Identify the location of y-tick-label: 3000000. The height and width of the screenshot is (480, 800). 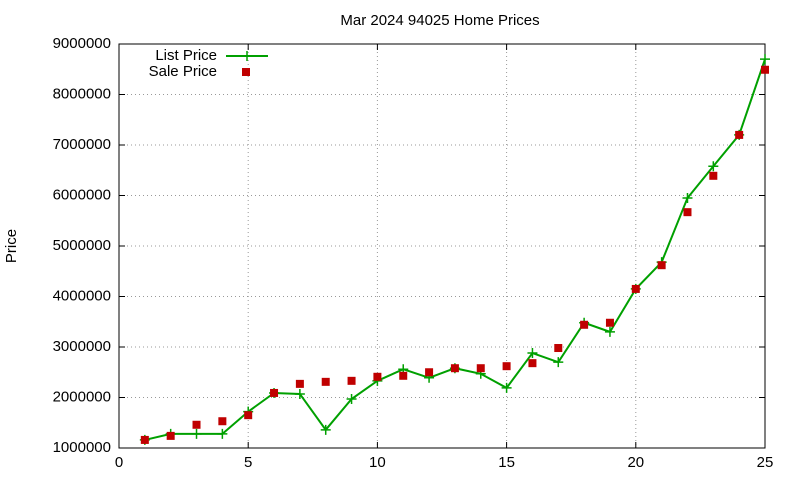
(82, 346).